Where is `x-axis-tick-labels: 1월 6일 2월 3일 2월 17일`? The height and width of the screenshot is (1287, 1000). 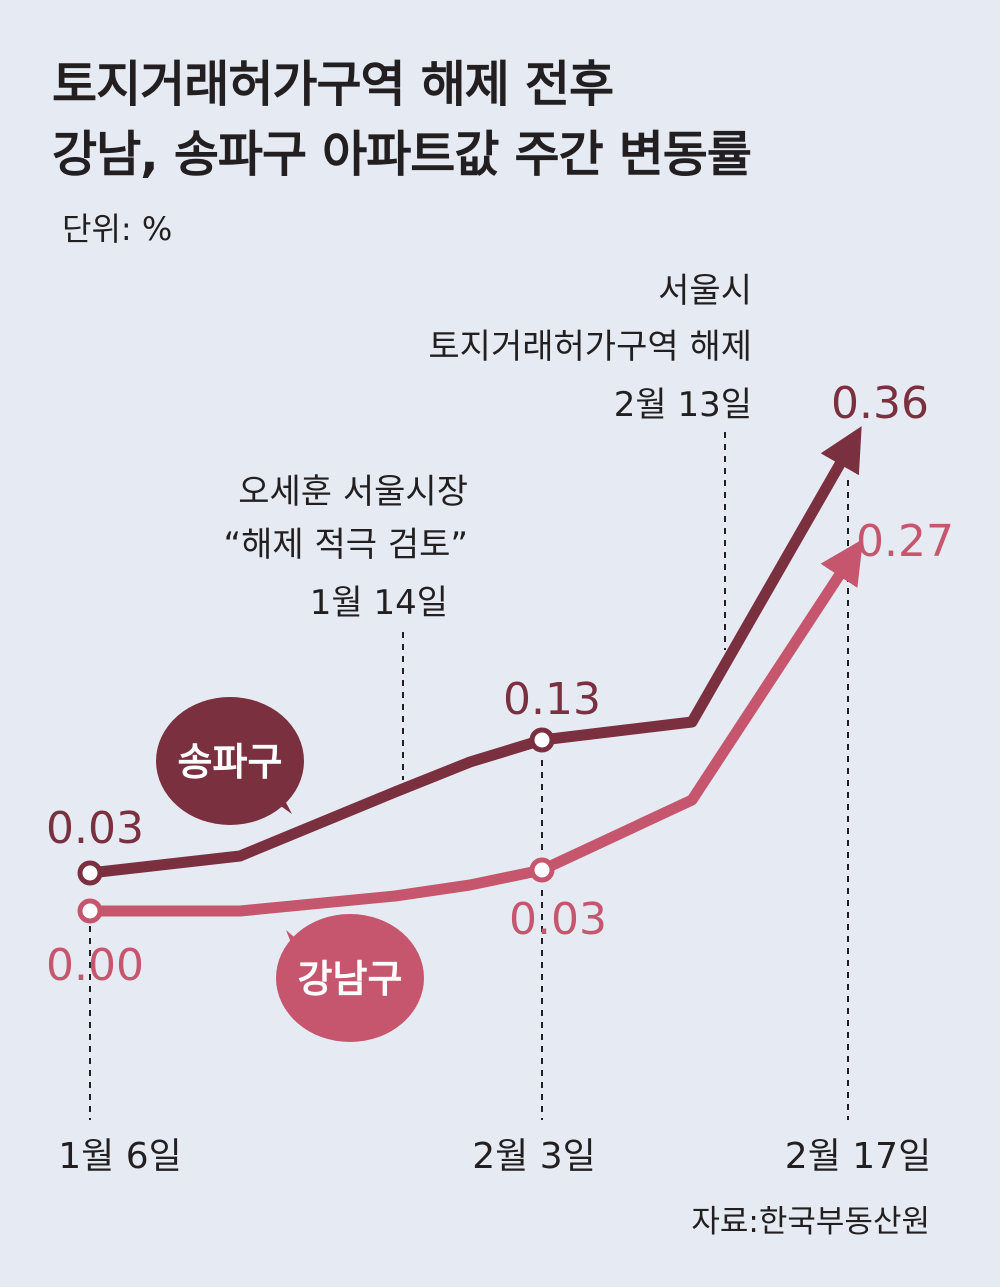 x-axis-tick-labels: 1월 6일 2월 3일 2월 17일 is located at coordinates (494, 1156).